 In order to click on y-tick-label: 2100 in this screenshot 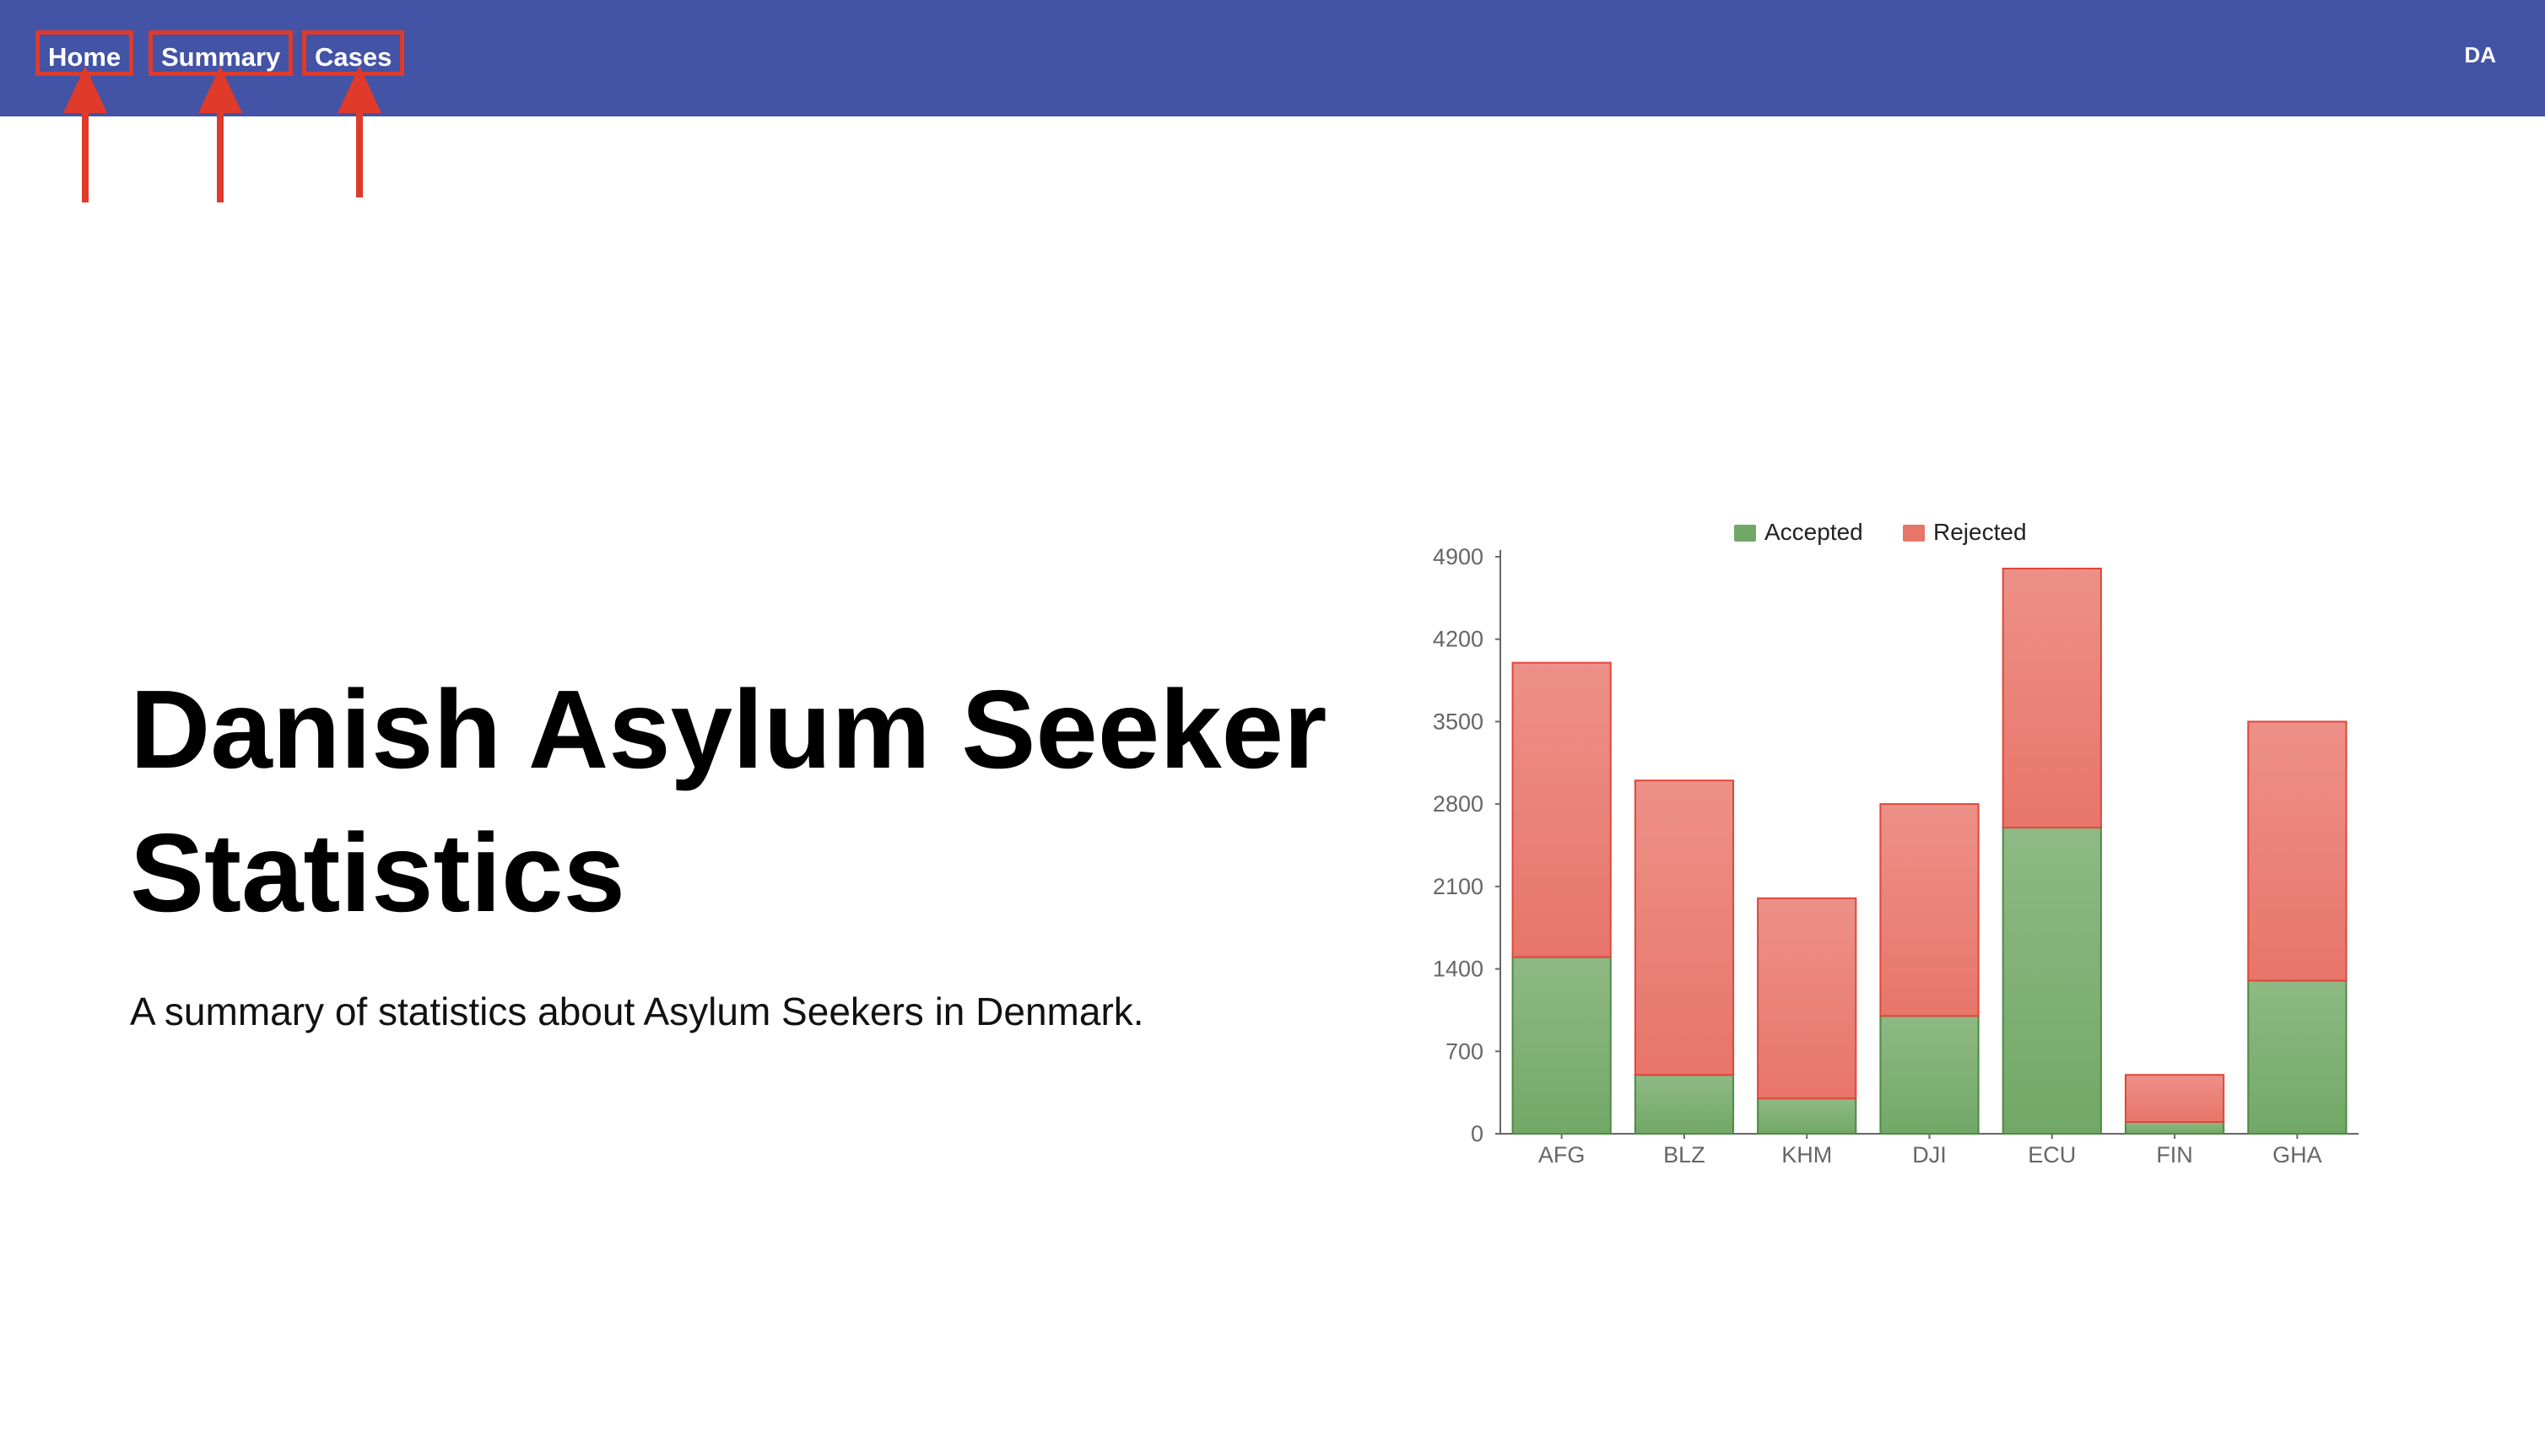, I will do `click(1458, 886)`.